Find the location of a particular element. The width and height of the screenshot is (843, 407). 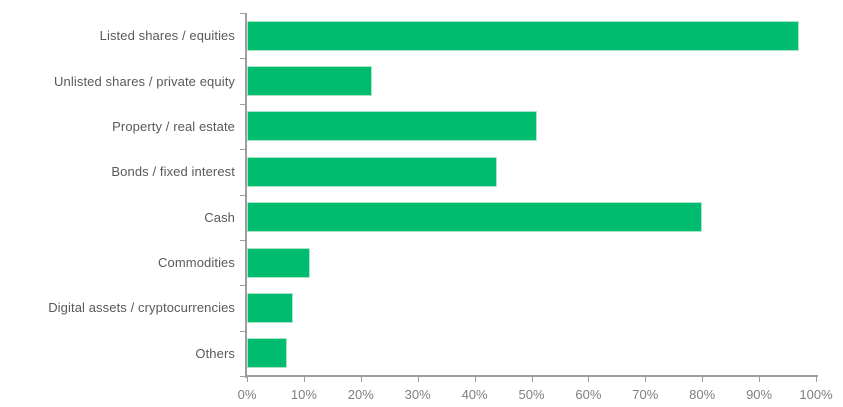

category-label: Commodities is located at coordinates (196, 263).